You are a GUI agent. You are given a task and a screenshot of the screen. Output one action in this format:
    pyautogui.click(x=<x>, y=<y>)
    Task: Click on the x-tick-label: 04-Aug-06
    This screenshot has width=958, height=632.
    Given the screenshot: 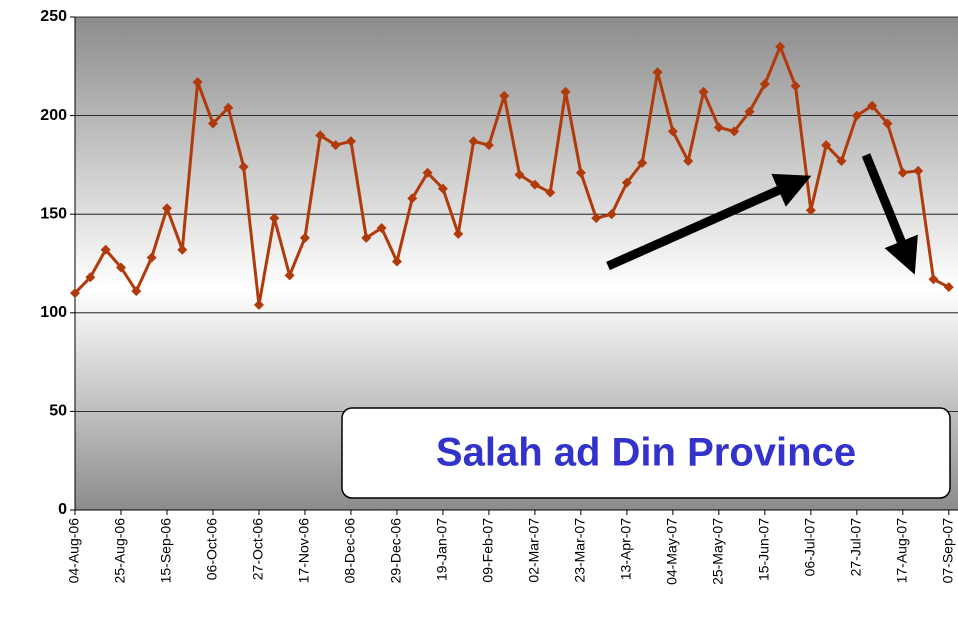 What is the action you would take?
    pyautogui.click(x=74, y=551)
    